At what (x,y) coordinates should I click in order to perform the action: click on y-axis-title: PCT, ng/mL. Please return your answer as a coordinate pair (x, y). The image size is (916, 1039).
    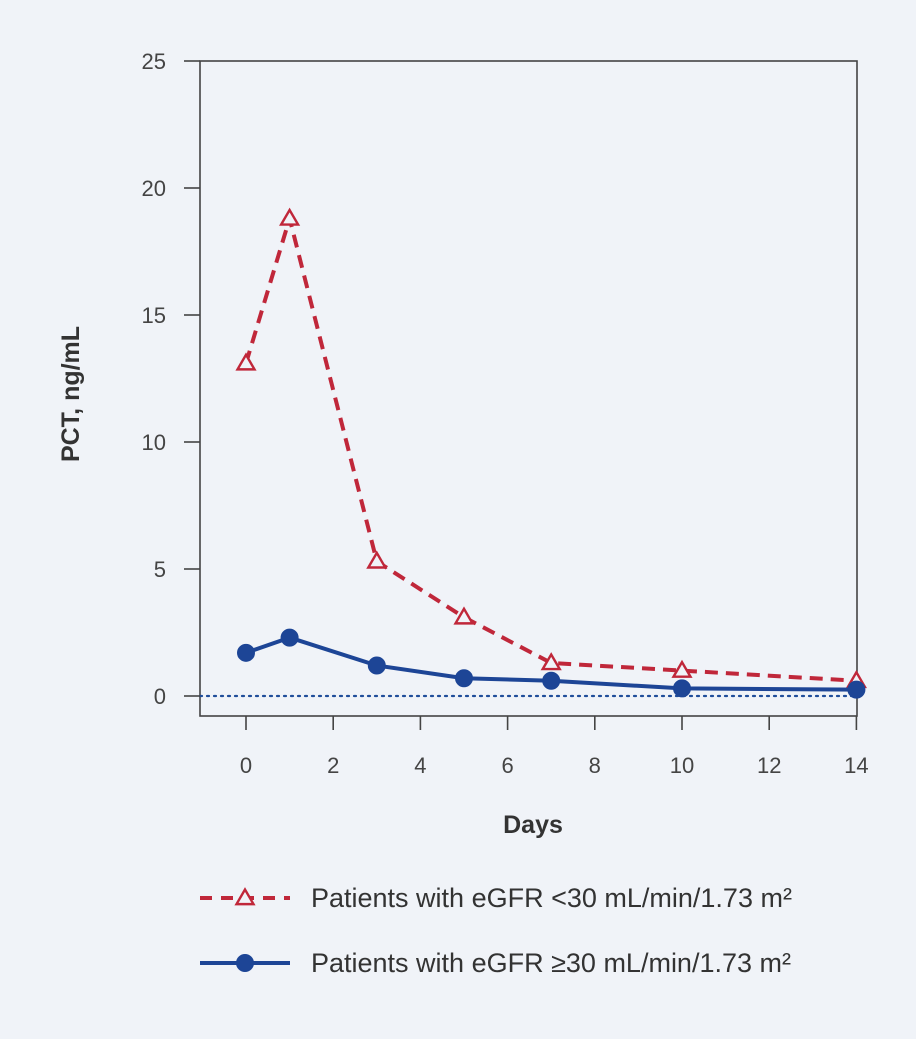
    Looking at the image, I should click on (71, 394).